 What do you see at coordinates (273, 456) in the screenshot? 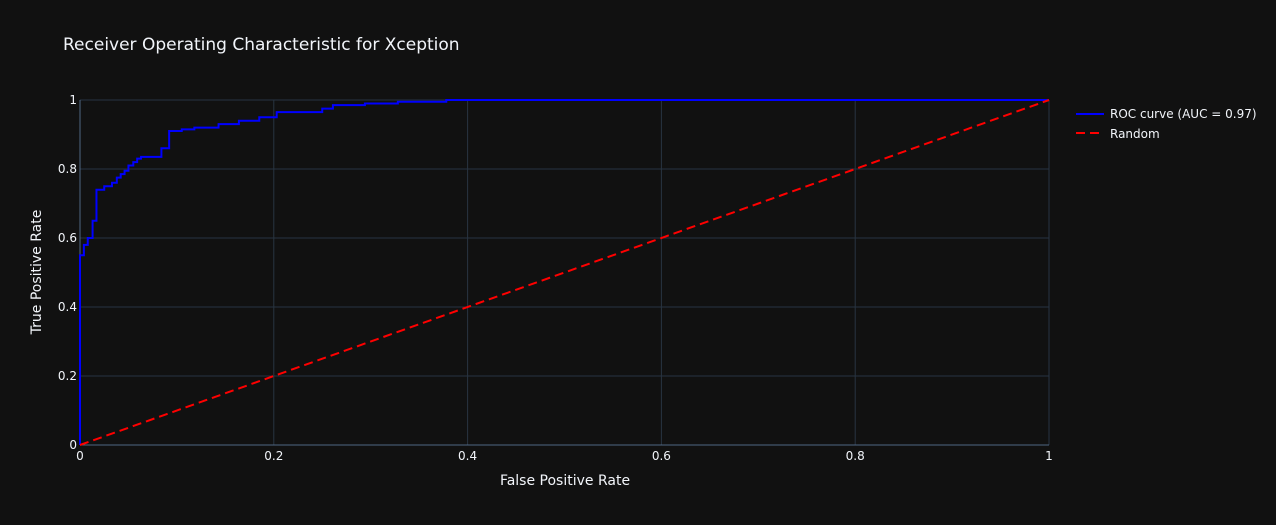
I see `x-tick-label: 0.2` at bounding box center [273, 456].